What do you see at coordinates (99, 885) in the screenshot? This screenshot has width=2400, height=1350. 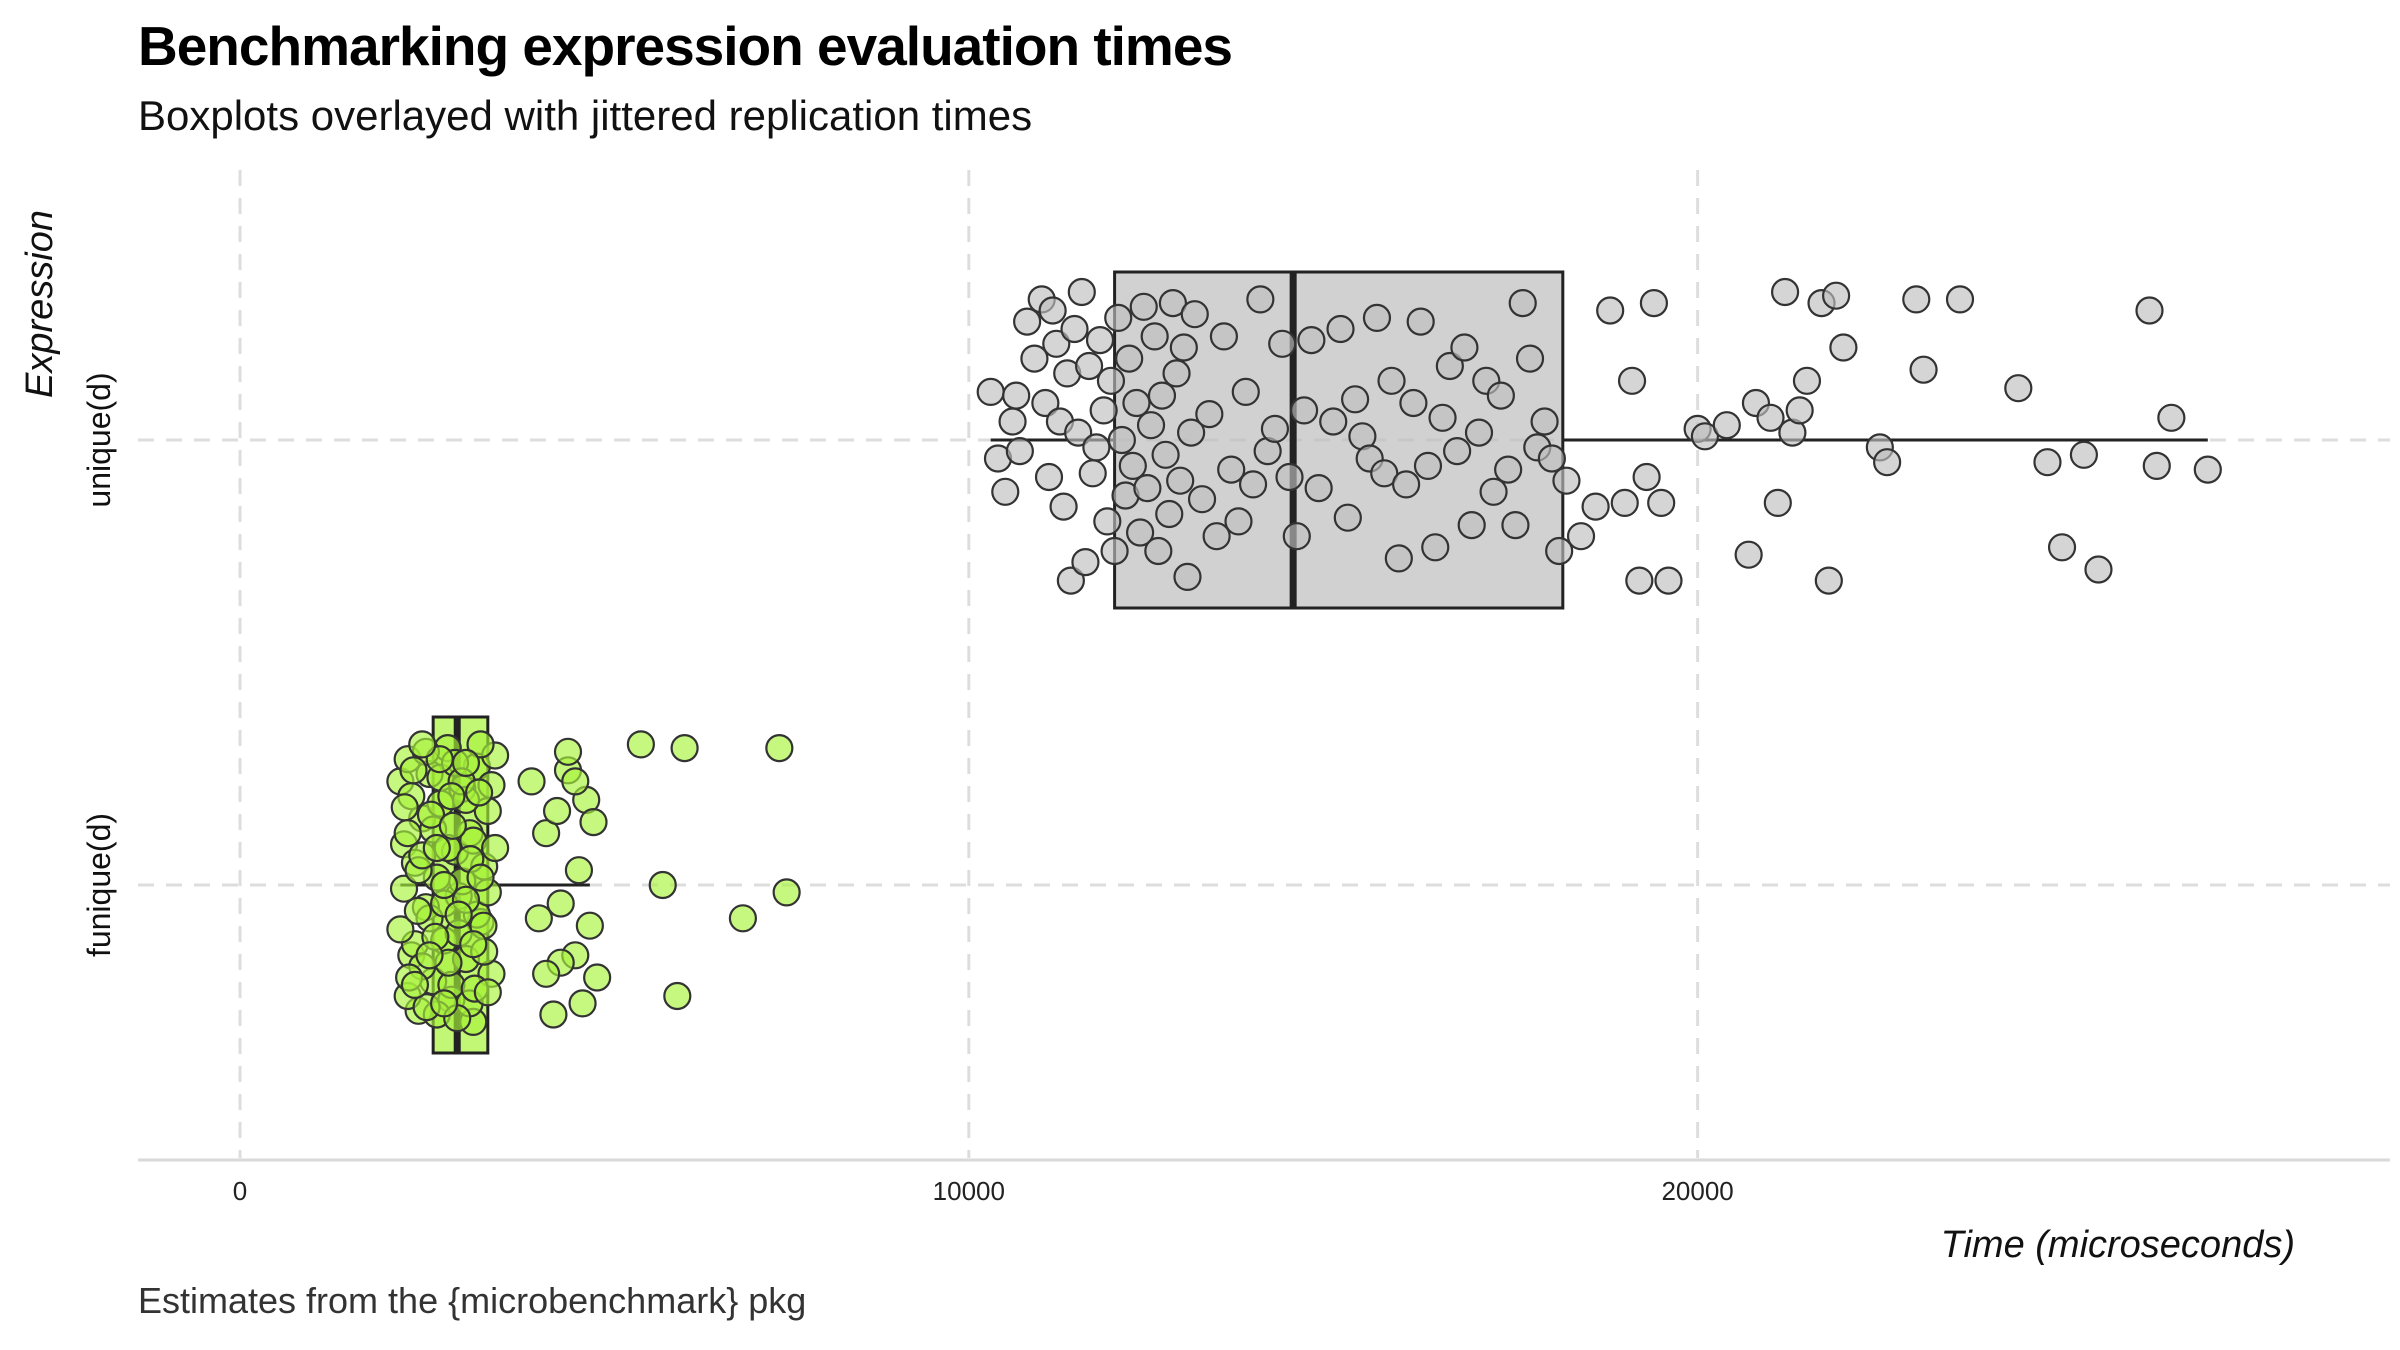 I see `y-tick-label: funique(d)` at bounding box center [99, 885].